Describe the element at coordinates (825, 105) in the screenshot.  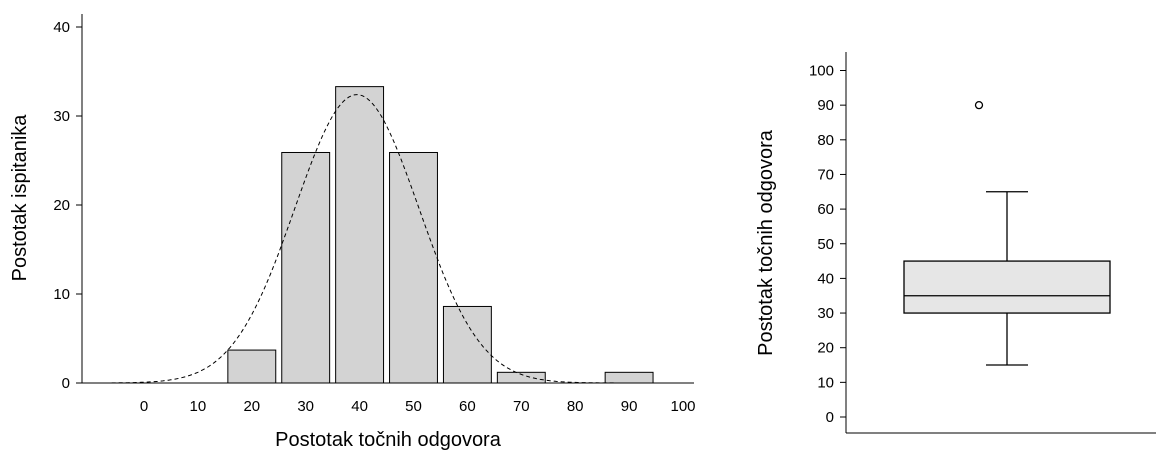
I see `boxplot-y-tick-label: 90` at that location.